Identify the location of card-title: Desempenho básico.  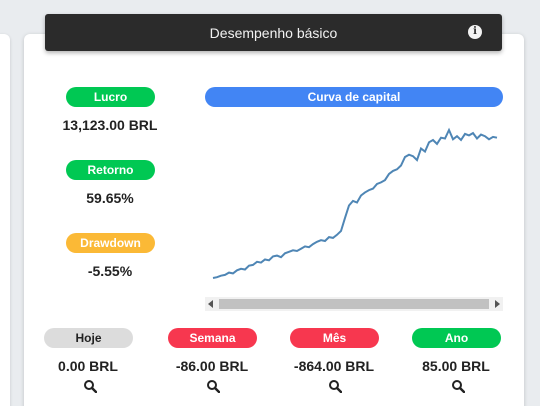
(273, 32).